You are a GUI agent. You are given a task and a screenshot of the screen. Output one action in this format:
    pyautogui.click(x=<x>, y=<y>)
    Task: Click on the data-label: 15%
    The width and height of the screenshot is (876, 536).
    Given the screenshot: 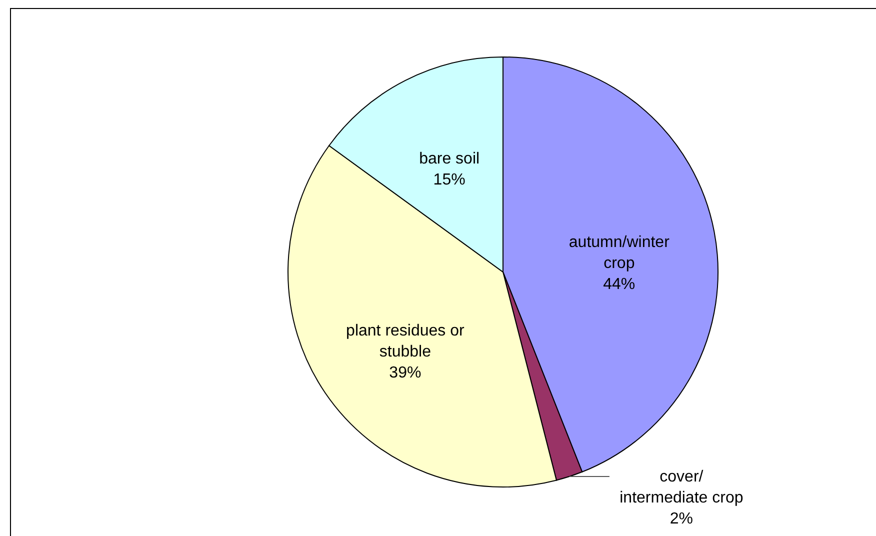 What is the action you would take?
    pyautogui.click(x=449, y=180)
    